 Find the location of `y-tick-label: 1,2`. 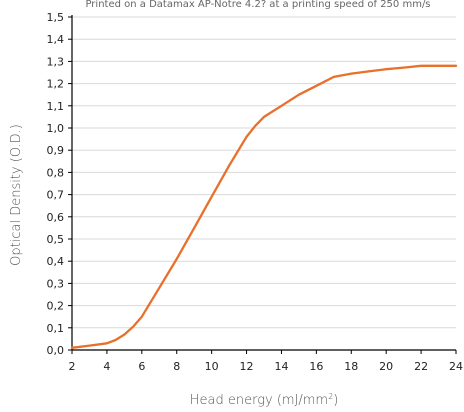

y-tick-label: 1,2 is located at coordinates (56, 84).